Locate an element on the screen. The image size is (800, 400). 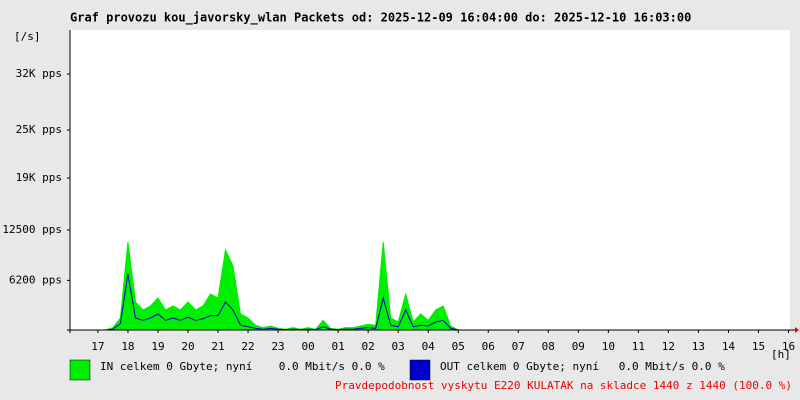
x-tick-label: 16 is located at coordinates (788, 346).